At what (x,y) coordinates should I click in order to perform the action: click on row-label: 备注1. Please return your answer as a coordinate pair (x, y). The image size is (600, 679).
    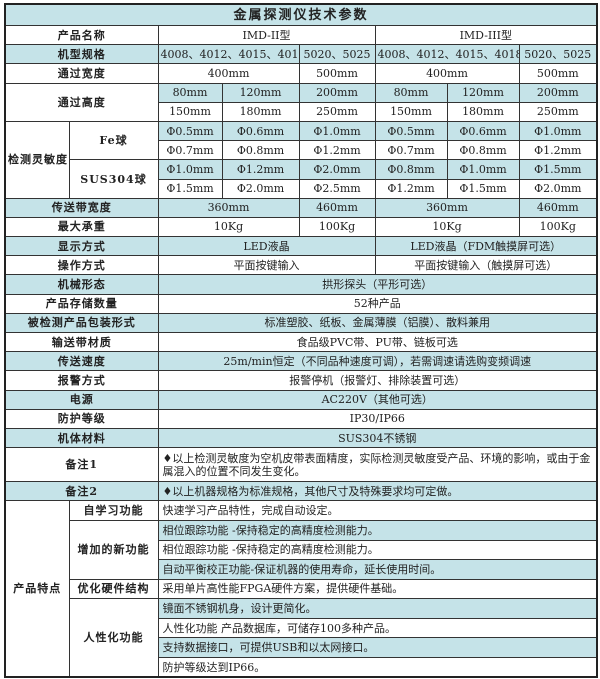
    Looking at the image, I should click on (81, 465).